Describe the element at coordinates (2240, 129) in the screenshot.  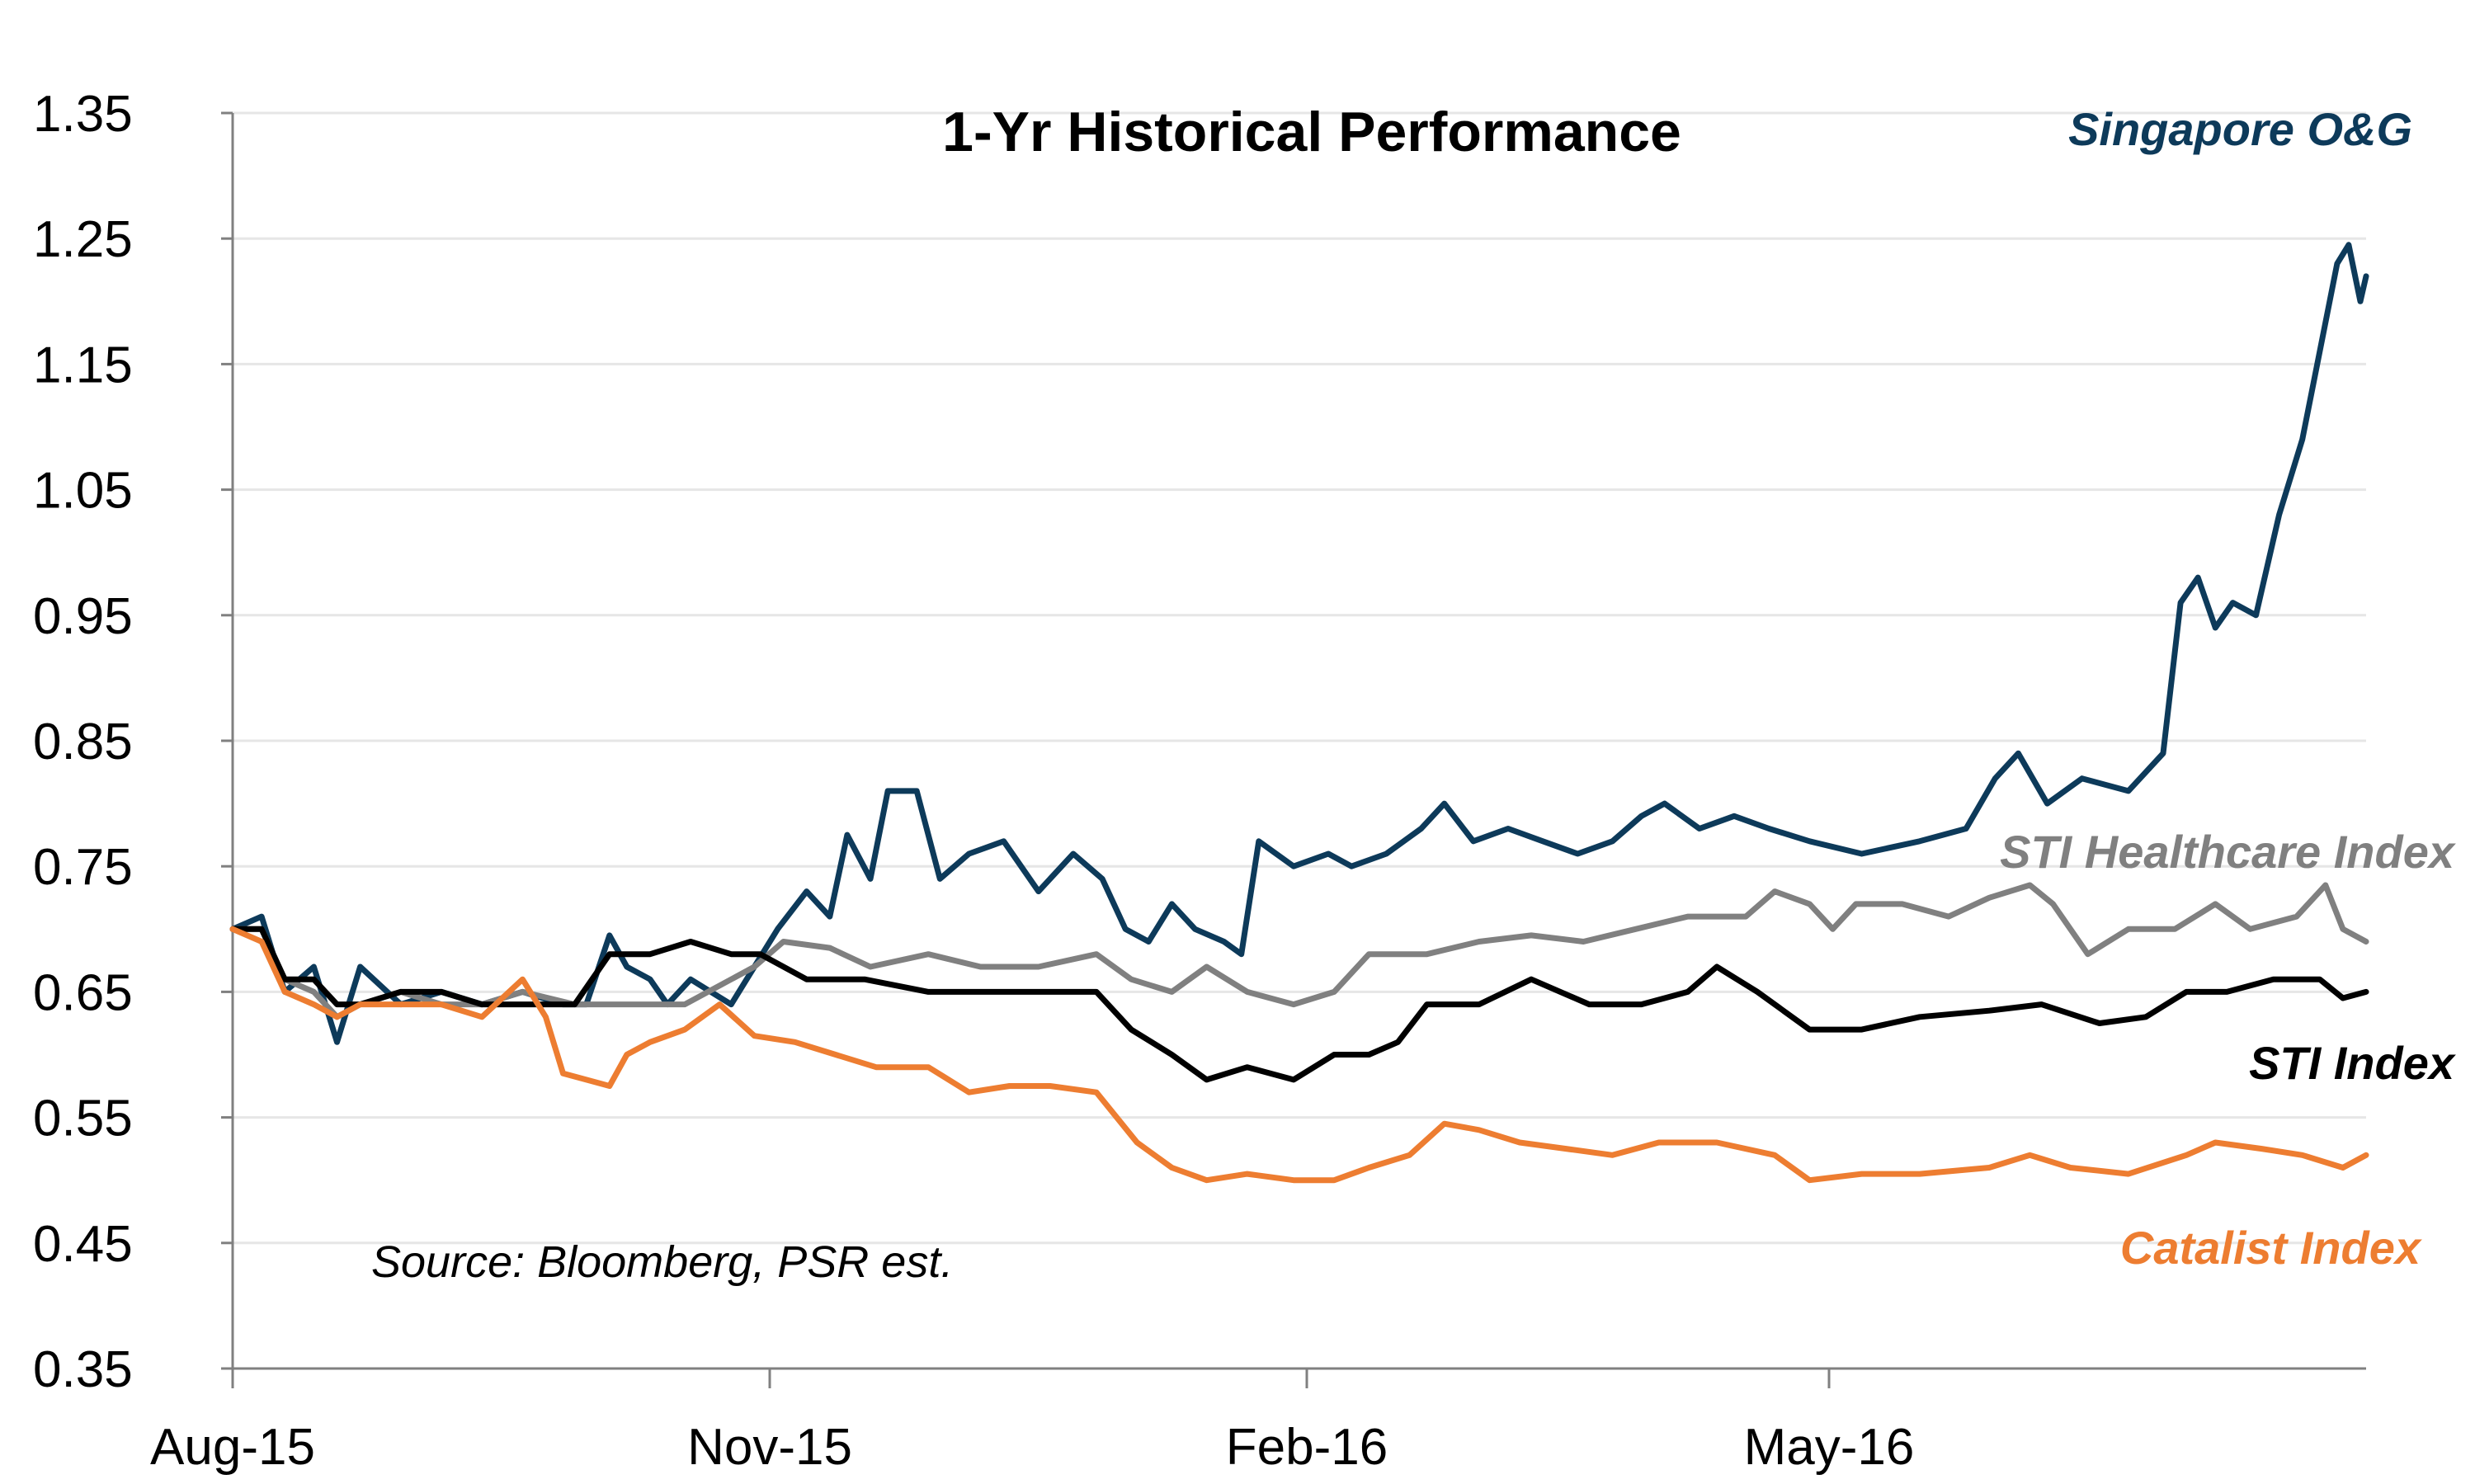
I see `series-label-0: Singapore O&G` at that location.